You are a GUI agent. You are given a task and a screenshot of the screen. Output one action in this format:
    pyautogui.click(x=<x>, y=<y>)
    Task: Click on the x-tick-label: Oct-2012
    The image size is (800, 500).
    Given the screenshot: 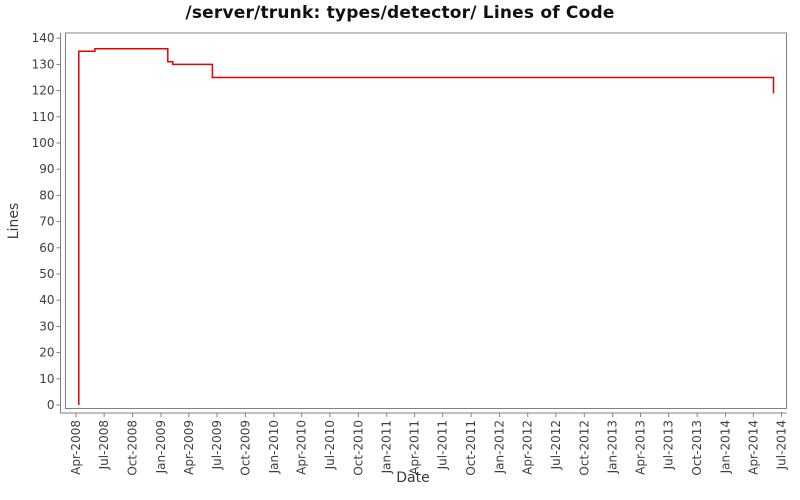 What is the action you would take?
    pyautogui.click(x=584, y=448)
    